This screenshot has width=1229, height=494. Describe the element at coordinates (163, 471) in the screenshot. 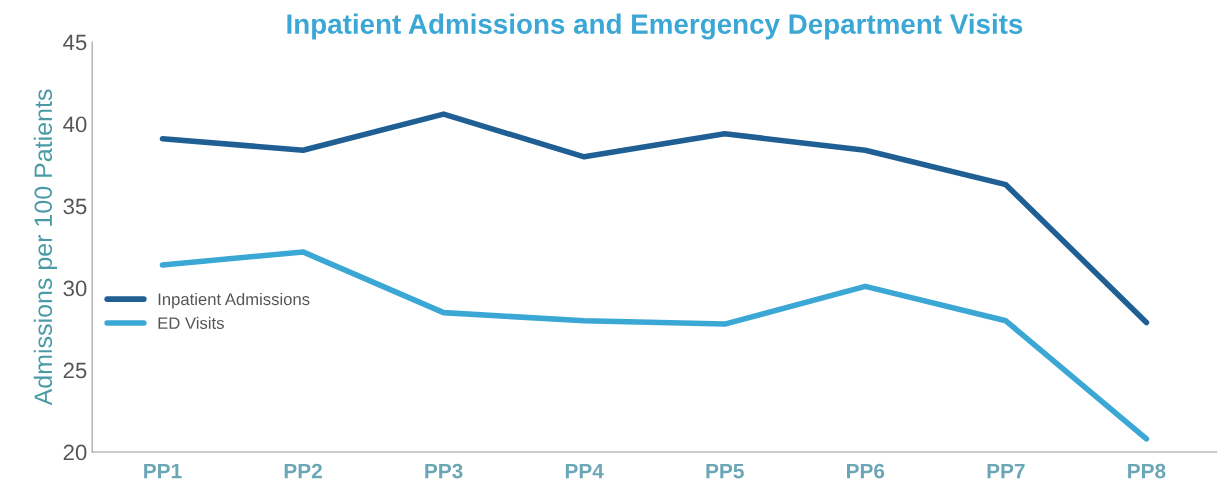

I see `x-tick-label: PP1` at that location.